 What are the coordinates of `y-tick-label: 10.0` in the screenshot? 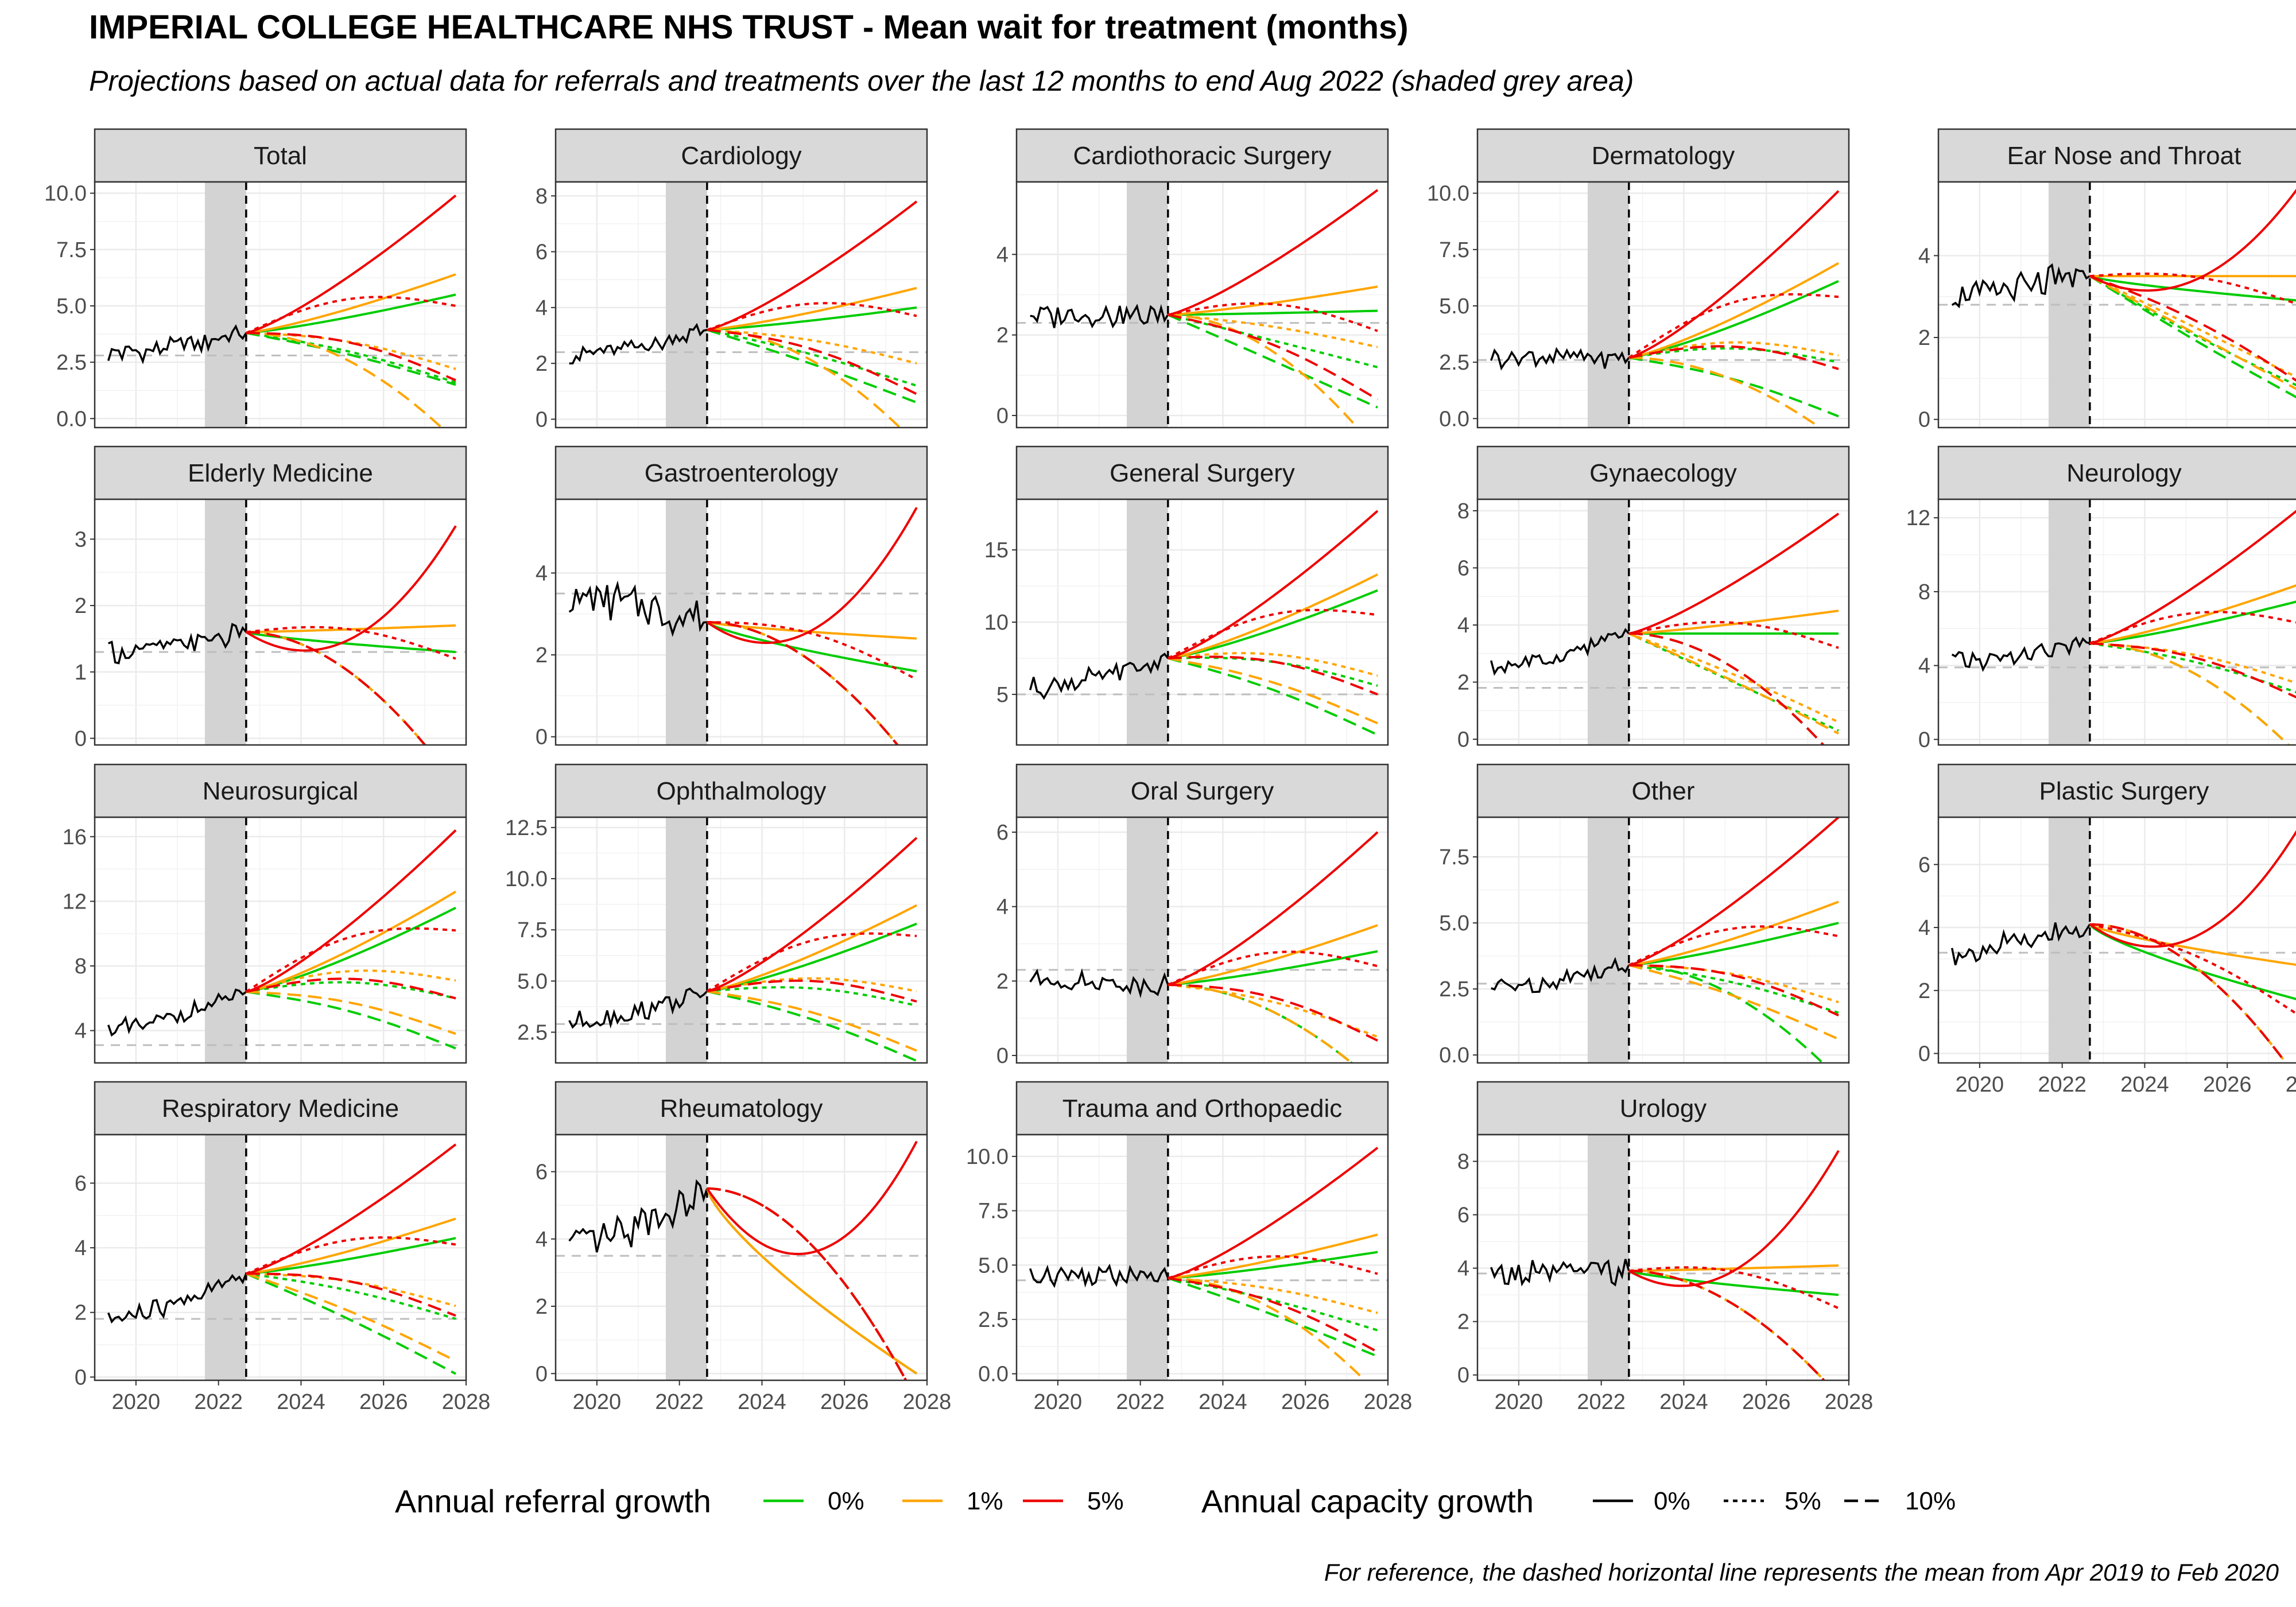 It's located at (987, 1157).